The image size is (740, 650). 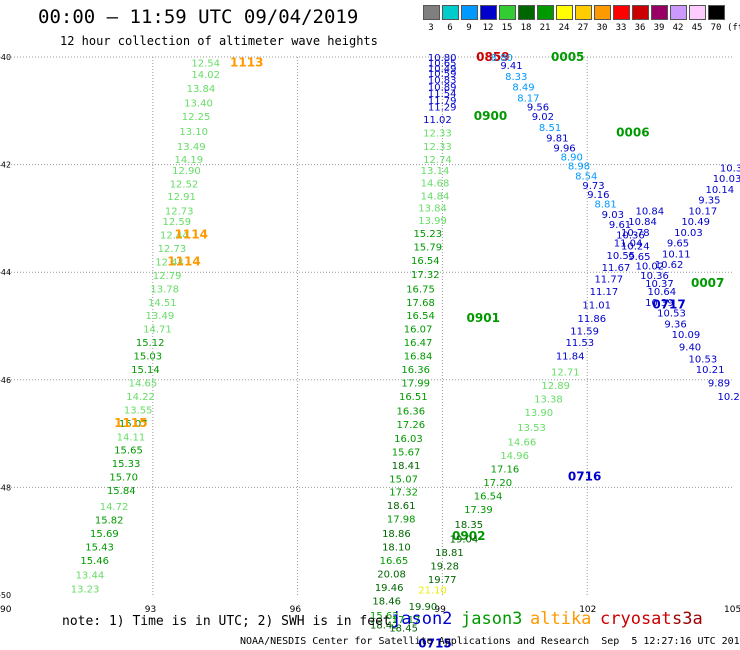 I want to click on wave-height-value: 10.02, so click(x=649, y=267).